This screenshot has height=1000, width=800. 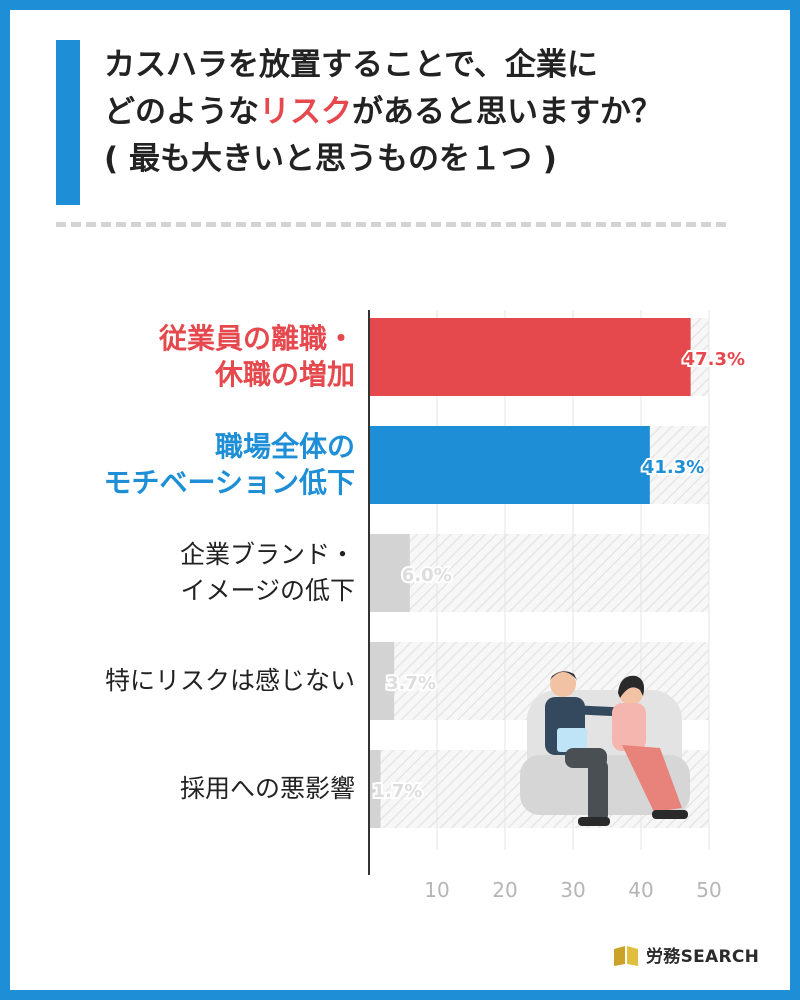 What do you see at coordinates (670, 814) in the screenshot?
I see `woman-shoes` at bounding box center [670, 814].